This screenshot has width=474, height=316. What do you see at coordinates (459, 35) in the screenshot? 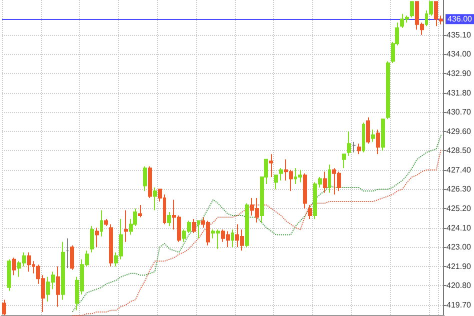
I see `y-tick-label: 435.10` at bounding box center [459, 35].